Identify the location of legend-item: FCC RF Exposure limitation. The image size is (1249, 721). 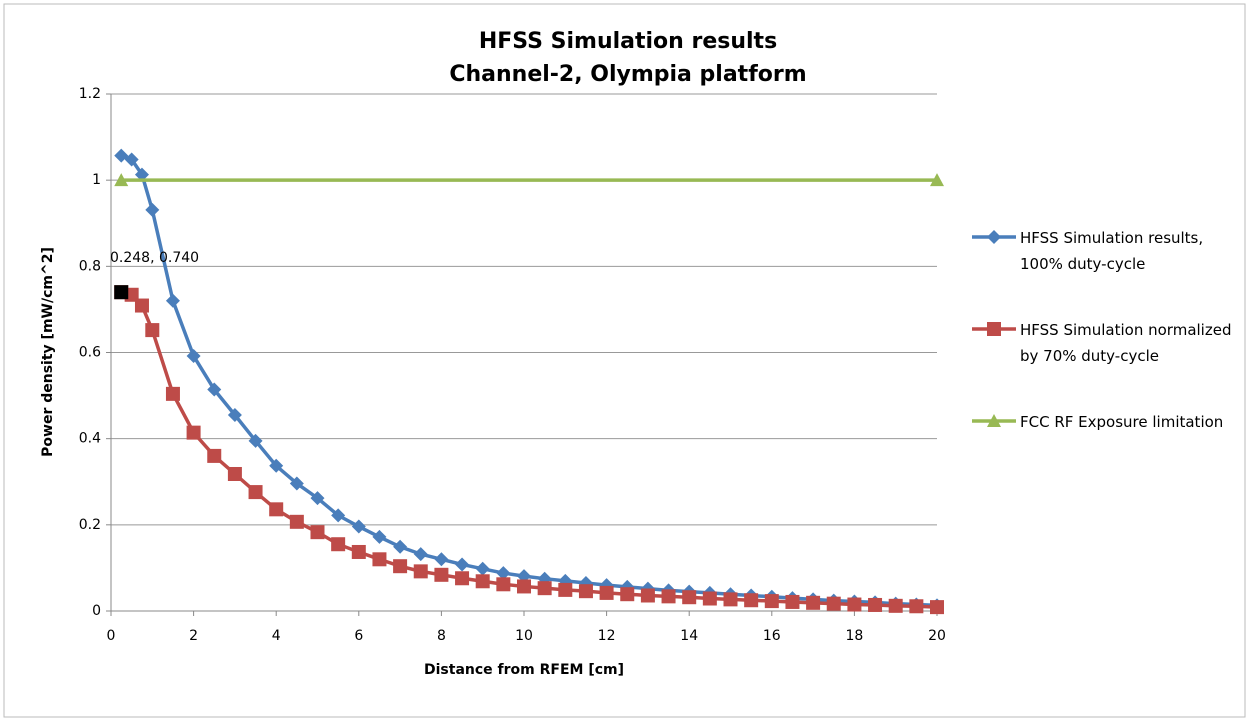
(1105, 422).